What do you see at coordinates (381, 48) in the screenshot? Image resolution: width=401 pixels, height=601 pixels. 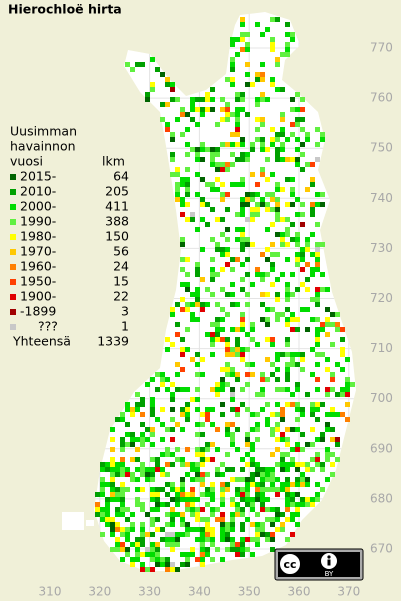 I see `y-tick-label: 770` at bounding box center [381, 48].